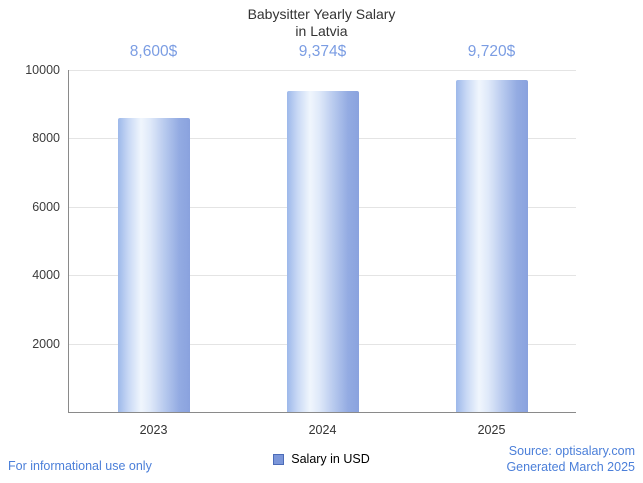 This screenshot has width=643, height=483. What do you see at coordinates (80, 466) in the screenshot?
I see `disclaimer-text: For informational use only` at bounding box center [80, 466].